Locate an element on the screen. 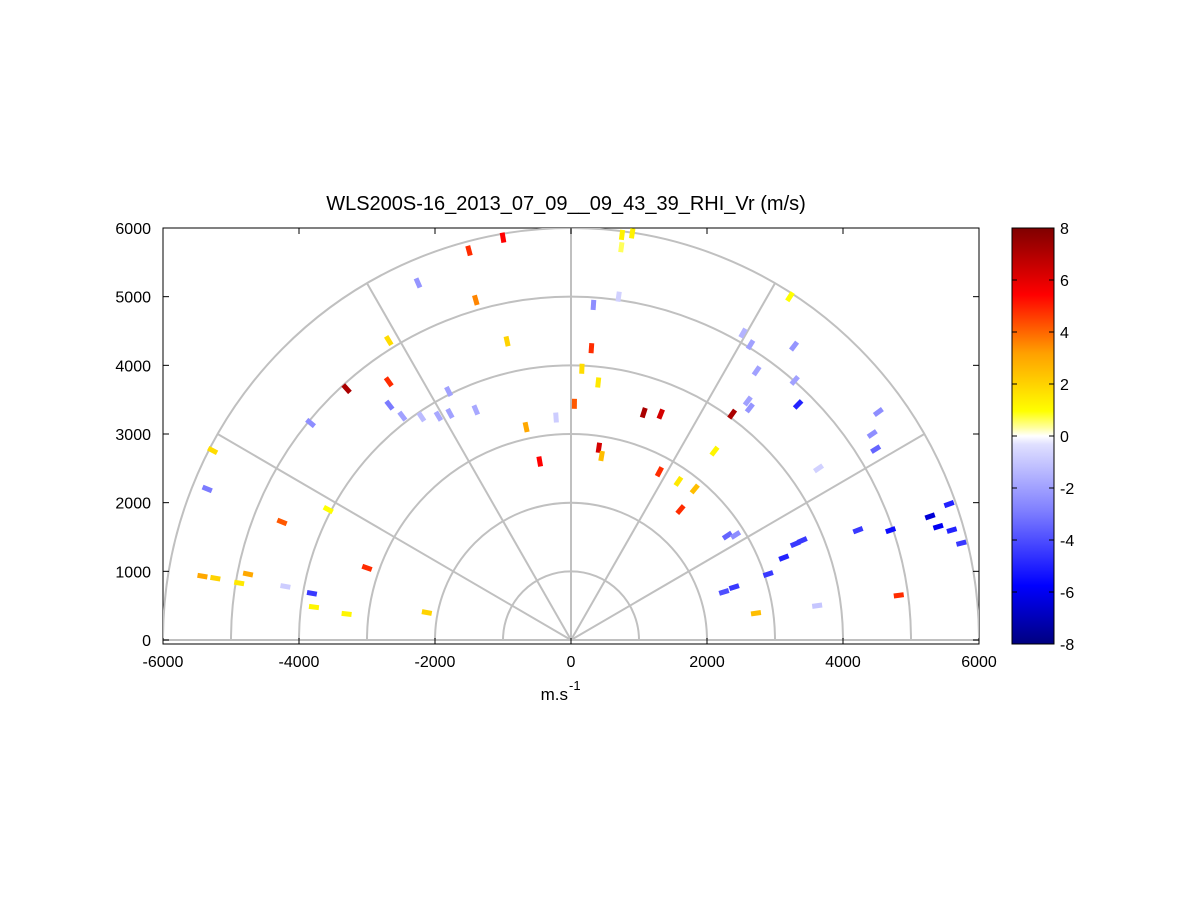 Image resolution: width=1201 pixels, height=901 pixels. colorbar-tick-label: -6 is located at coordinates (1067, 593).